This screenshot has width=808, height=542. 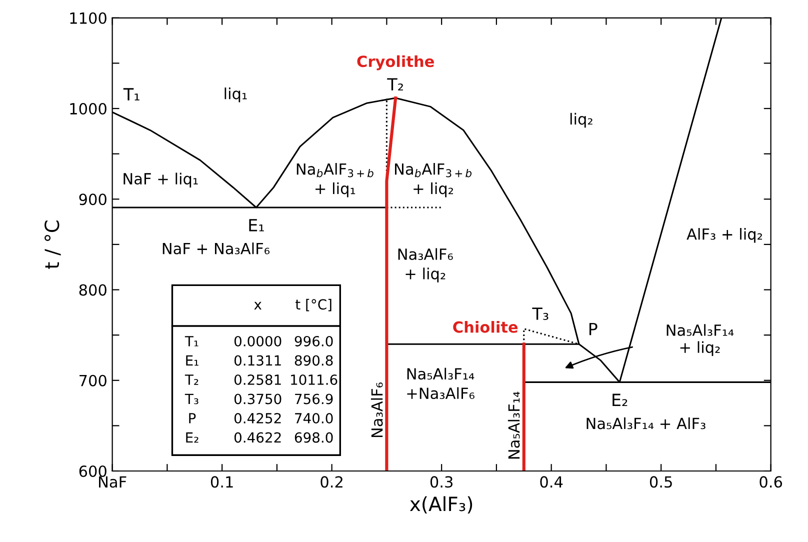 What do you see at coordinates (314, 305) in the screenshot?
I see `annotation: t [°C]` at bounding box center [314, 305].